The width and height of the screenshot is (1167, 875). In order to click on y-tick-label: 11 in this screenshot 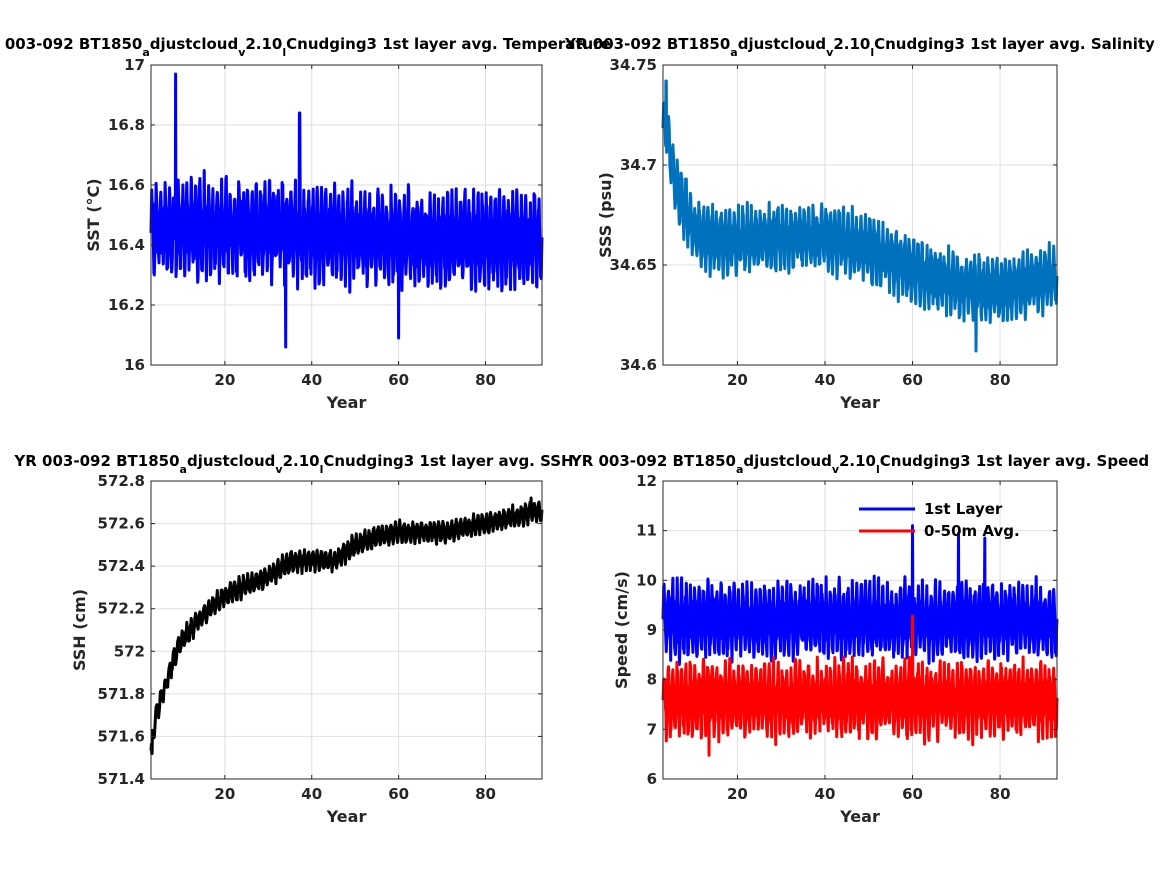, I will do `click(646, 531)`.